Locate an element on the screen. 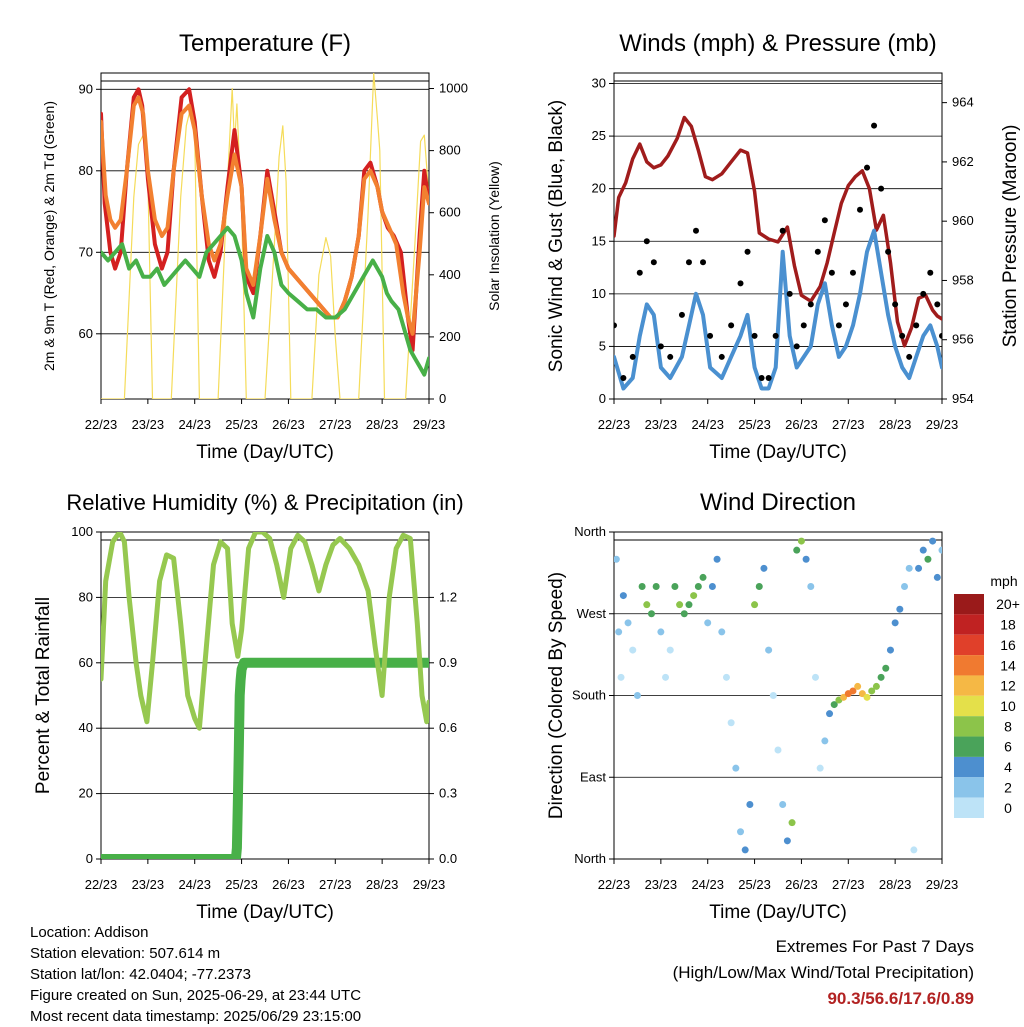  y-tick-label: 100 is located at coordinates (82, 531).